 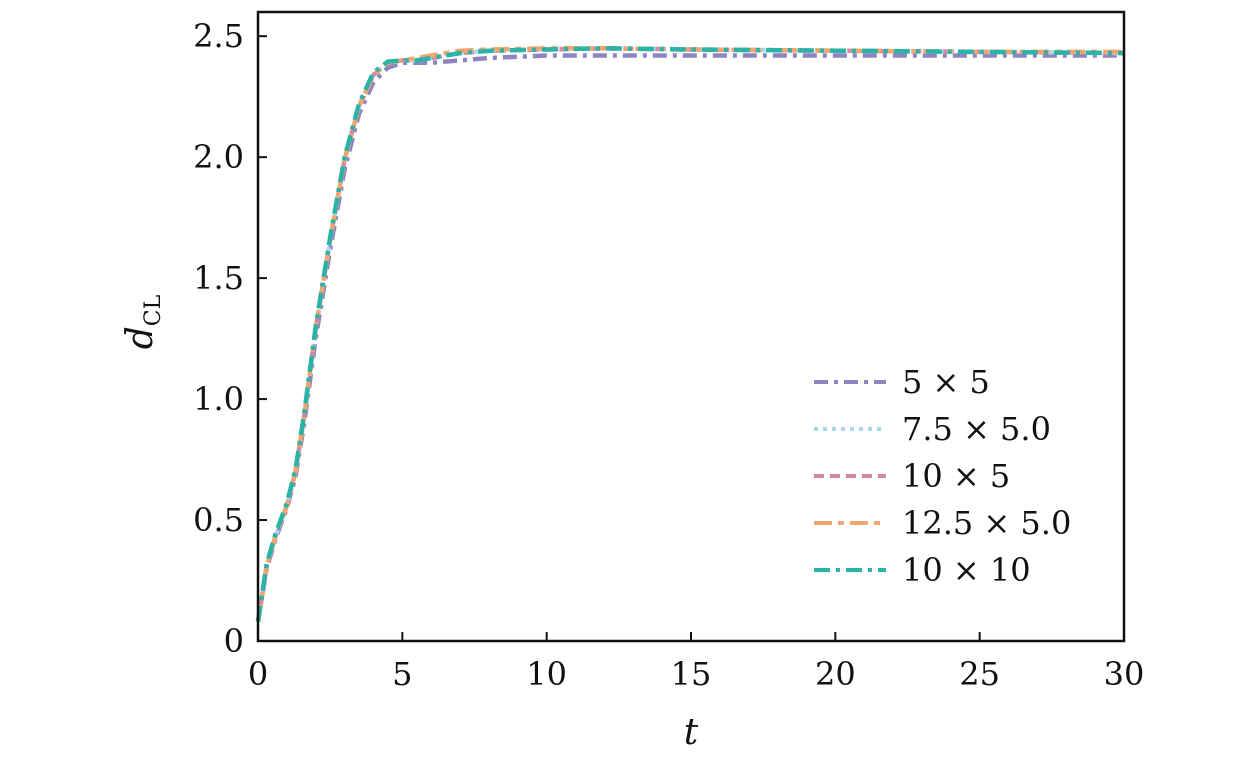 I want to click on legend: 5 × 5 7.5 × 5.0 10 × 5 12.5 × 5.0 10 × 10, so click(x=942, y=476).